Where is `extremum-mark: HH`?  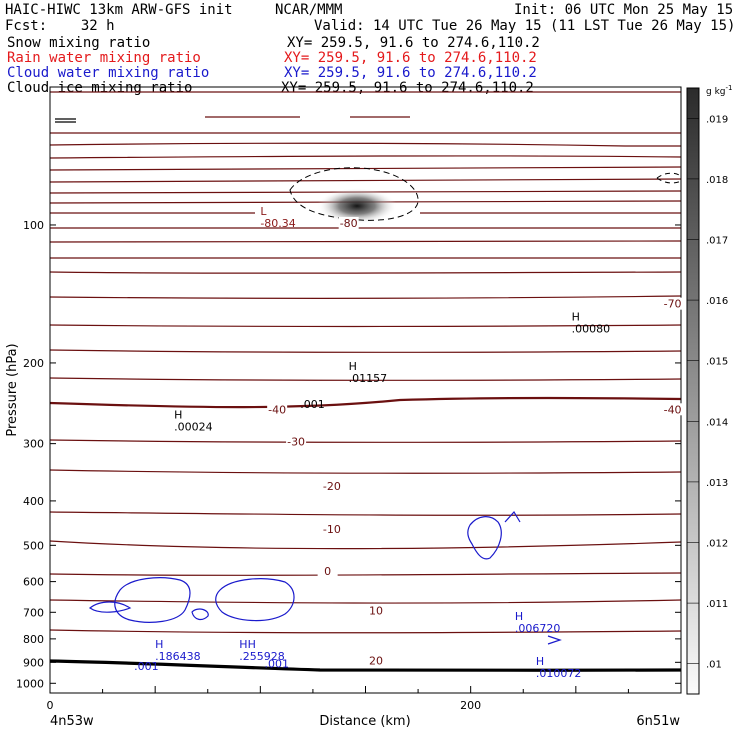 extremum-mark: HH is located at coordinates (247, 644).